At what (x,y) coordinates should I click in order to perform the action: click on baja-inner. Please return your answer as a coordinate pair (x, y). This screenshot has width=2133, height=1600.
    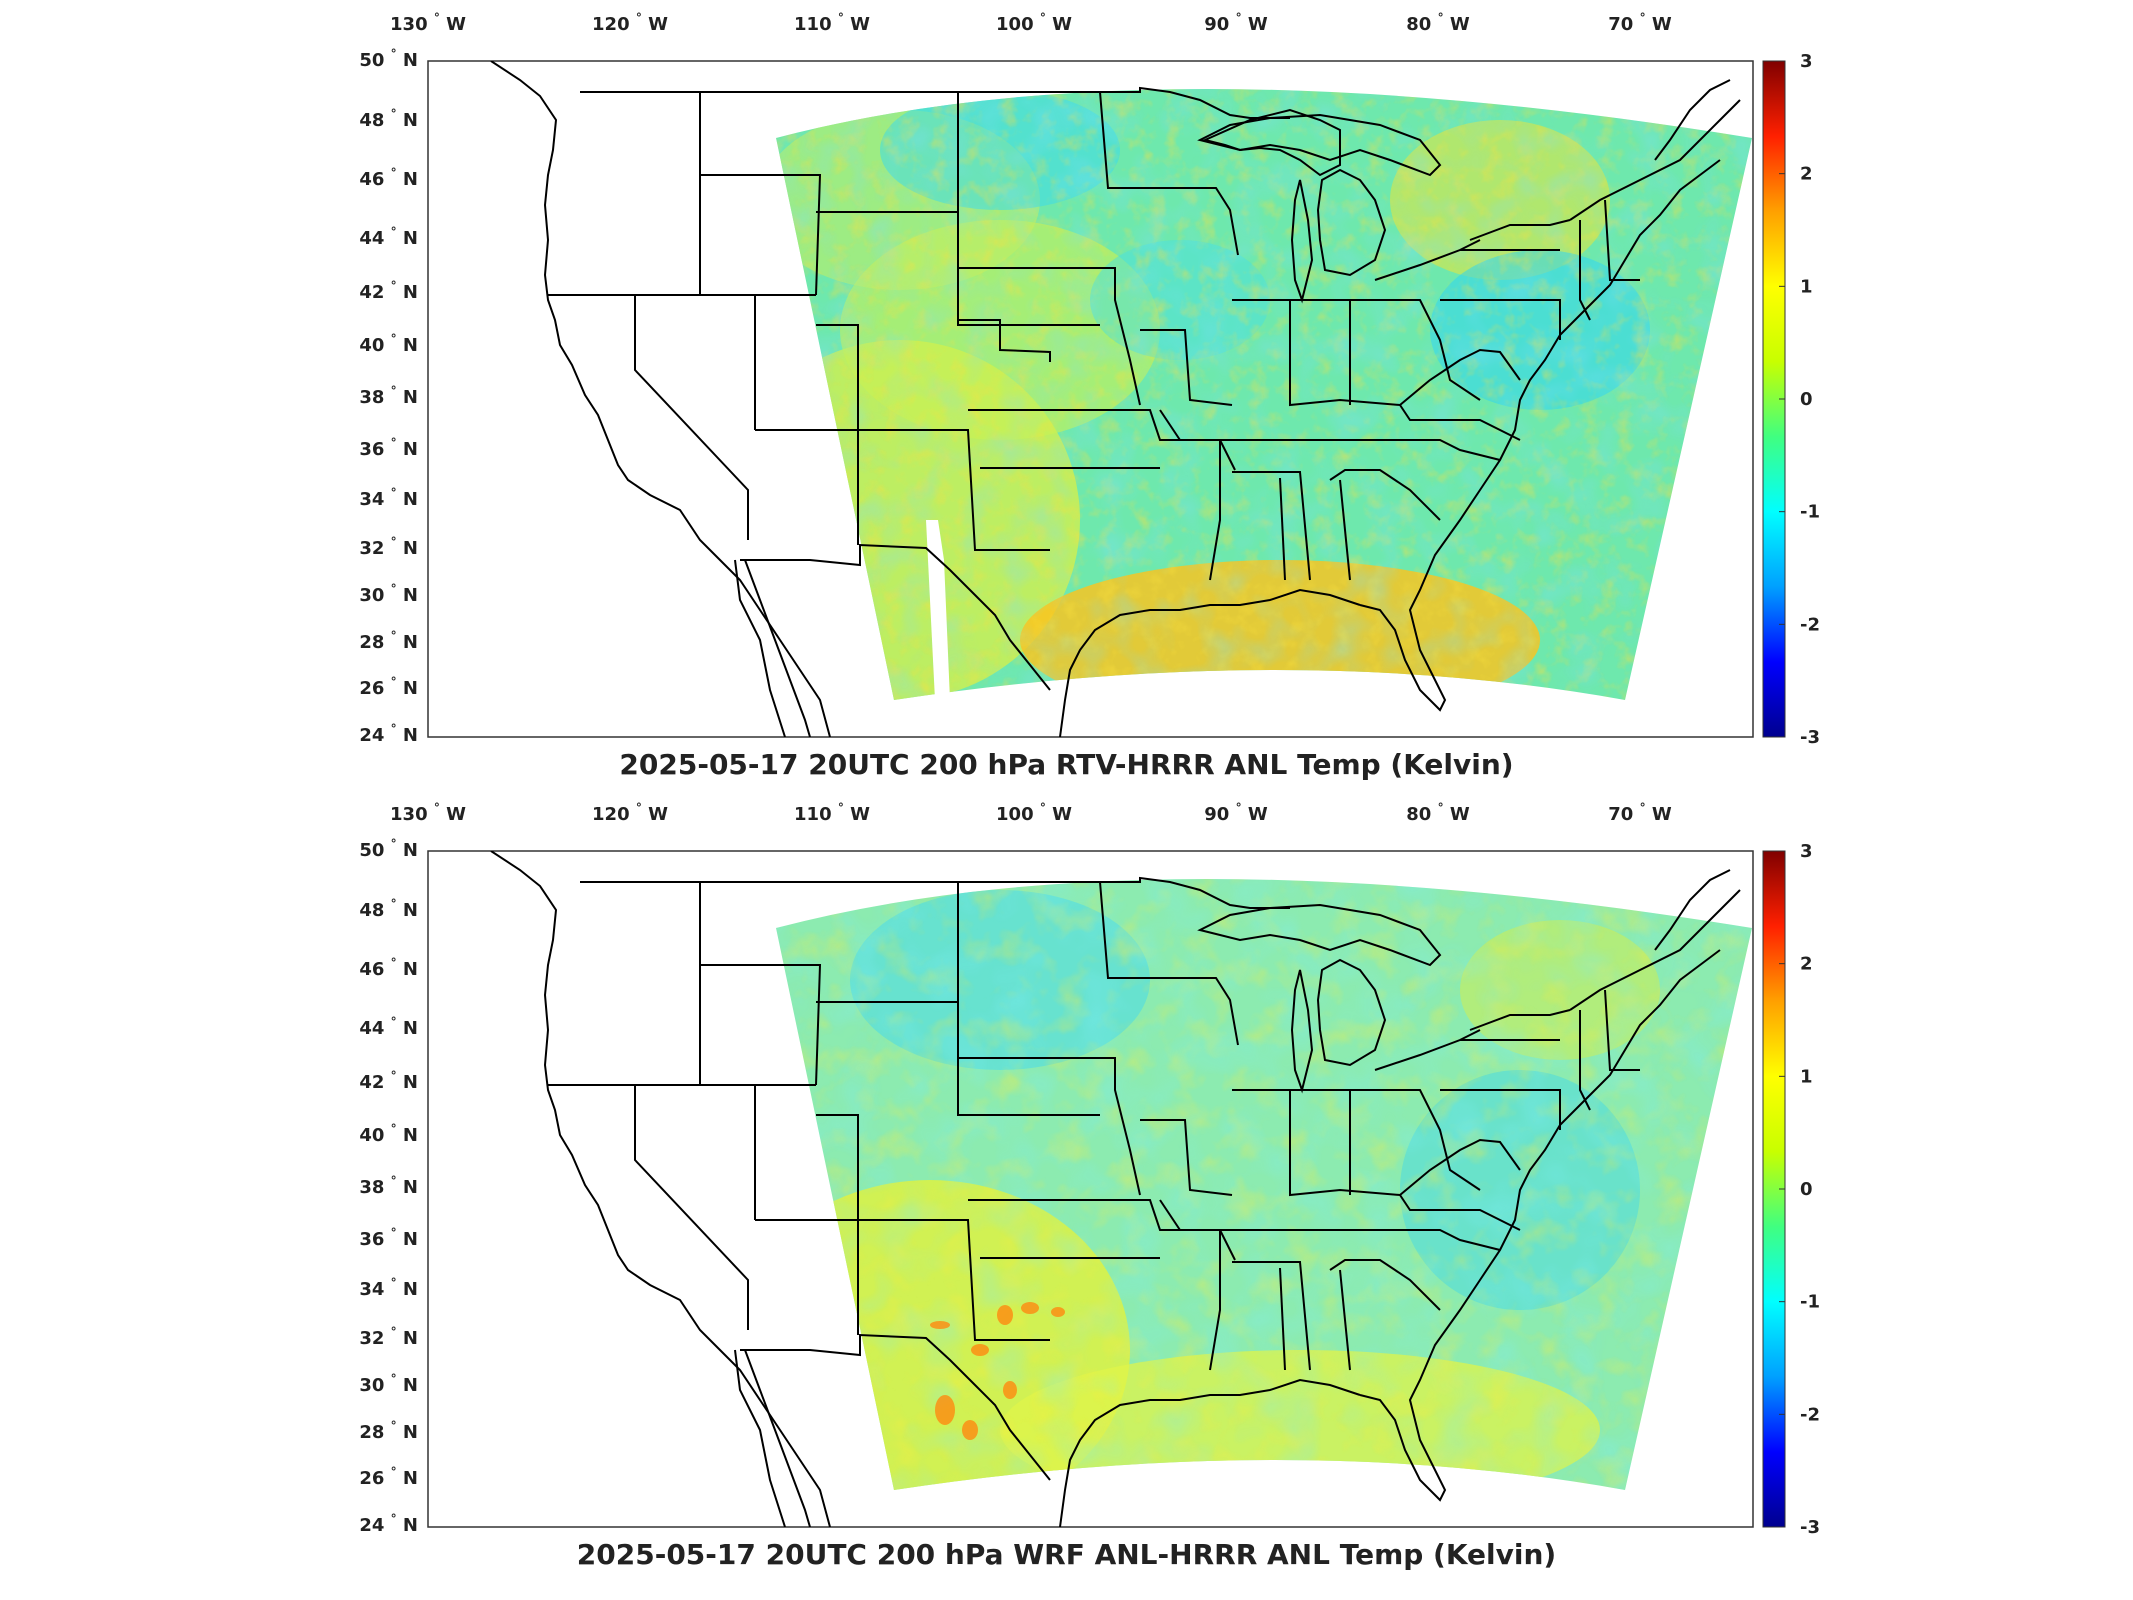
    Looking at the image, I should click on (760, 648).